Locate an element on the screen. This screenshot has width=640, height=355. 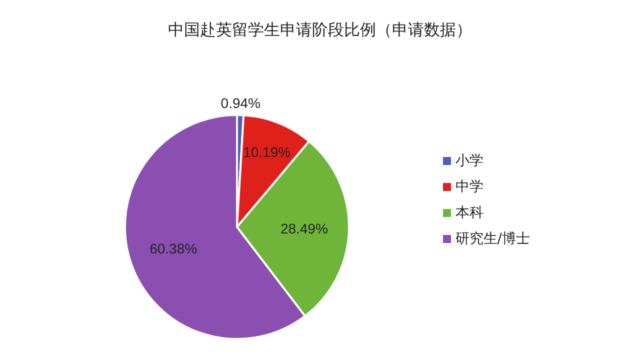
data-label: 28.49% is located at coordinates (304, 228).